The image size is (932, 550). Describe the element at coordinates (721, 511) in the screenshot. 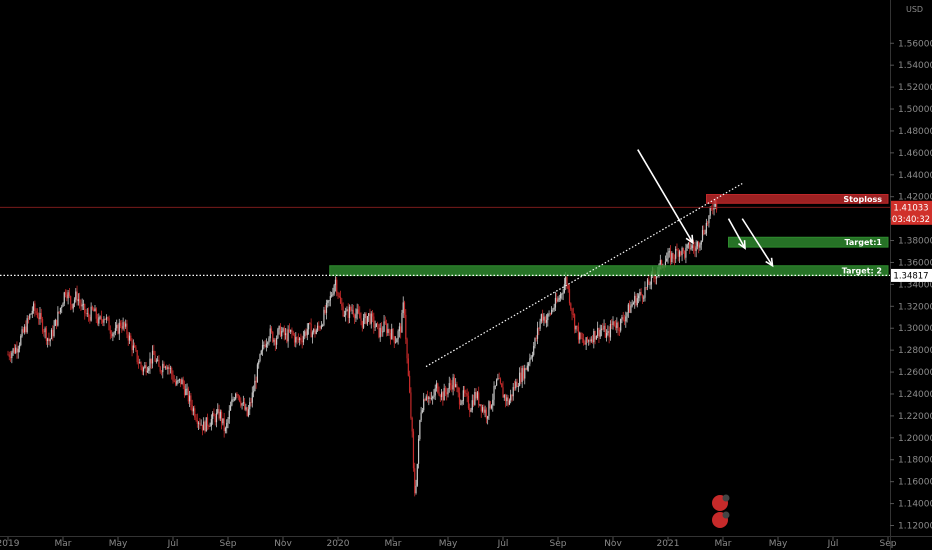

I see `broker-logo` at that location.